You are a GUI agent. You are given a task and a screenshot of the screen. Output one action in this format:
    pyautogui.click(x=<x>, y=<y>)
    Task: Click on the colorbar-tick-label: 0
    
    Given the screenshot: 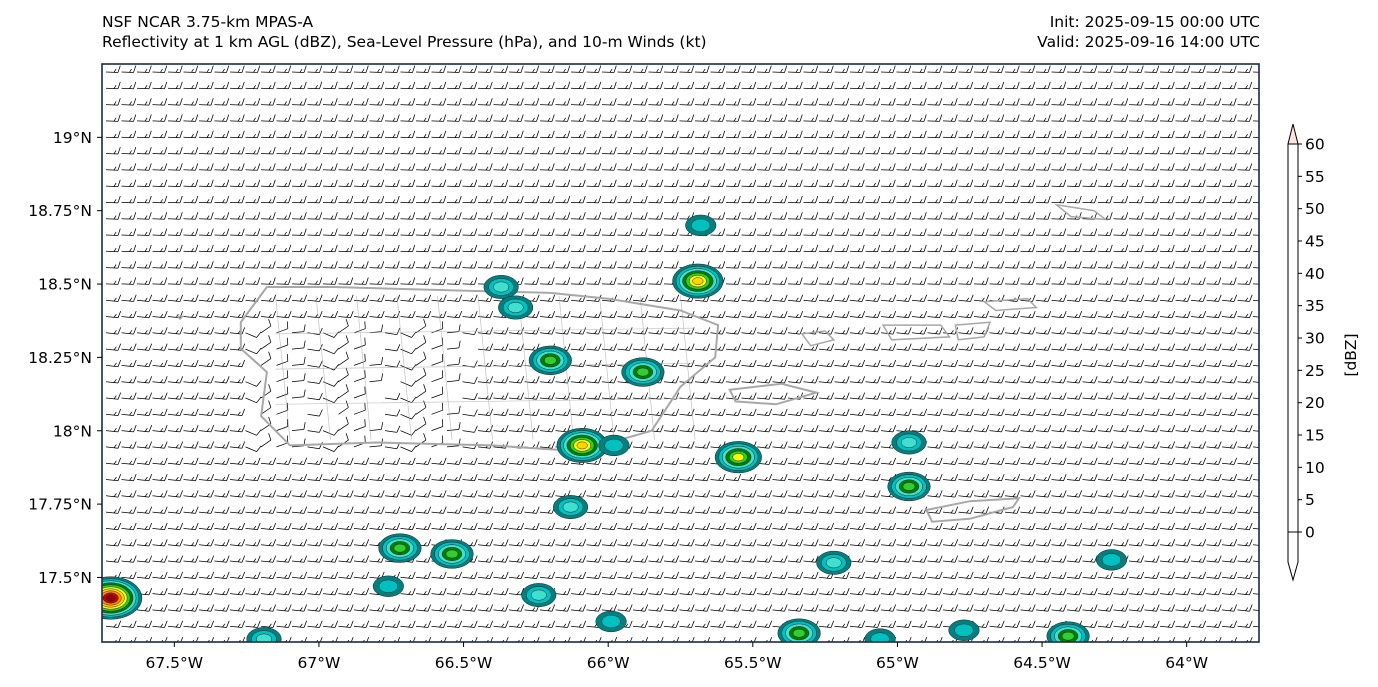 What is the action you would take?
    pyautogui.click(x=1310, y=533)
    